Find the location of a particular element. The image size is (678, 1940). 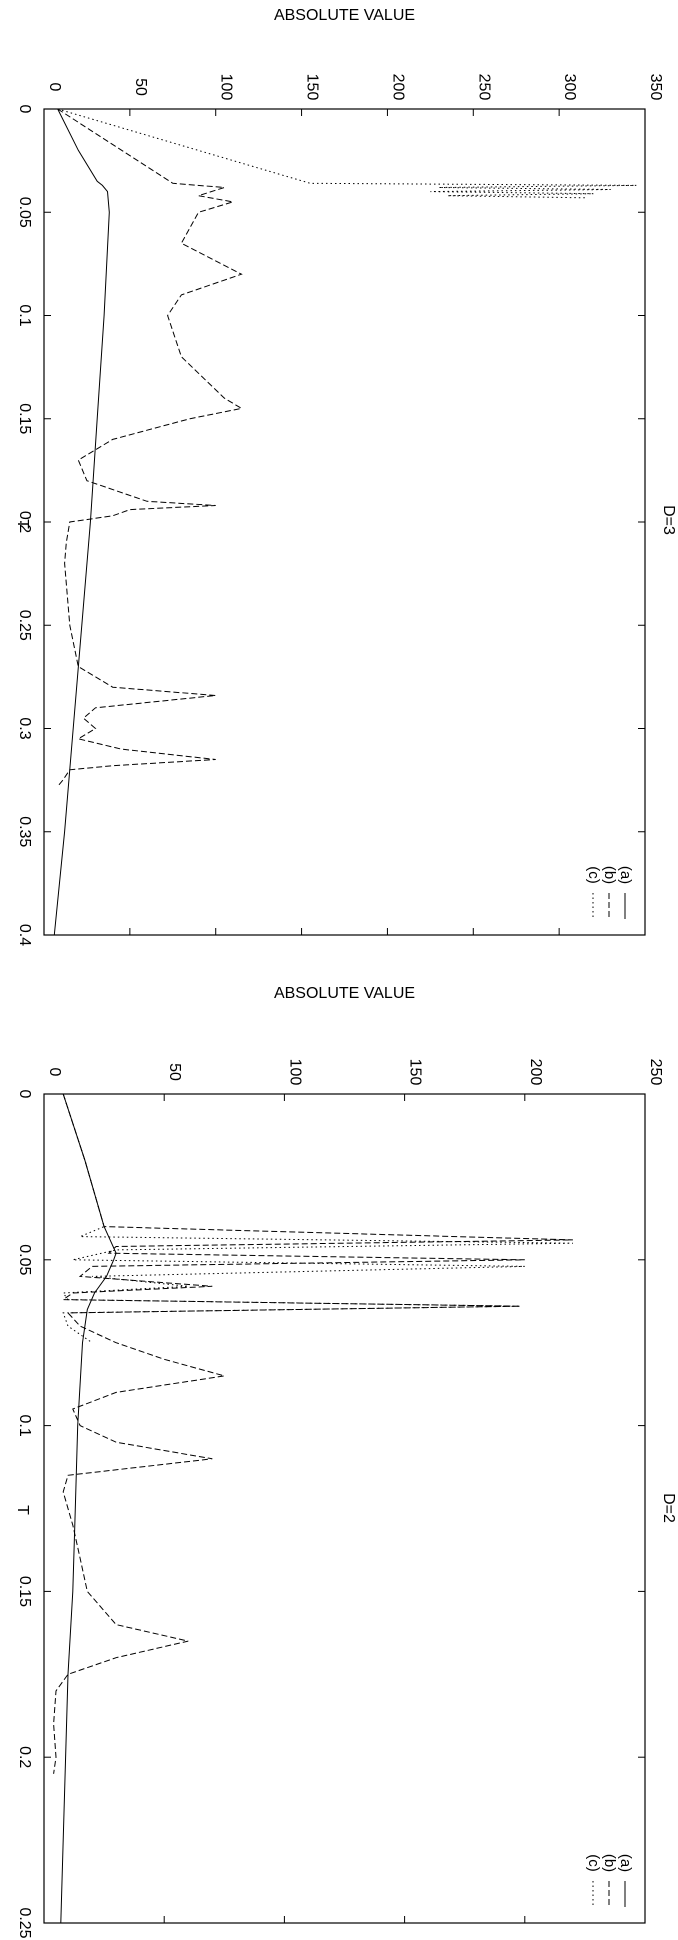

t-tick-label: 0.2 is located at coordinates (24, 1757).